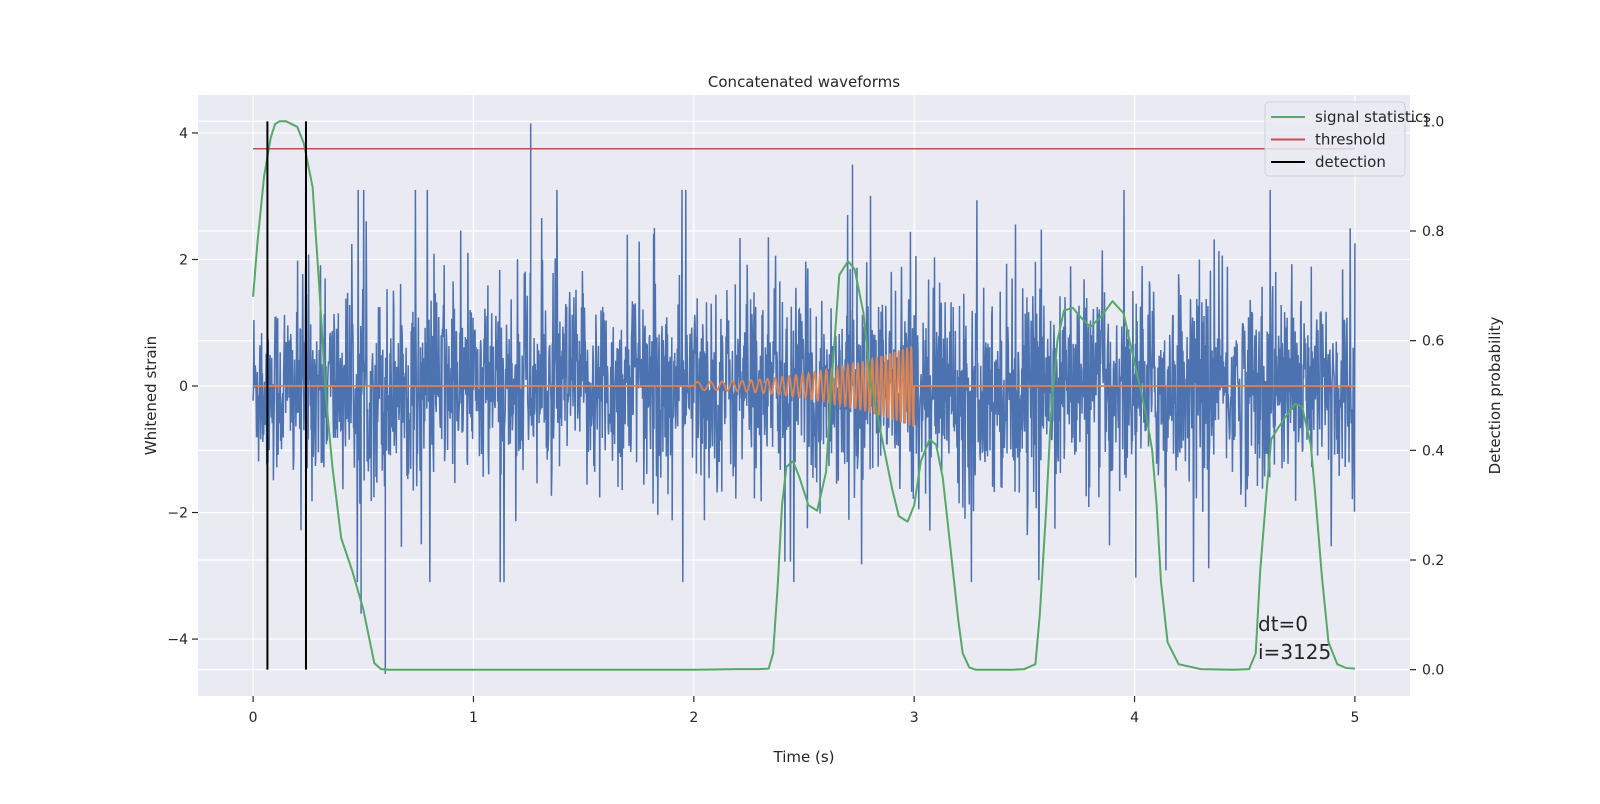 This screenshot has width=1600, height=804. What do you see at coordinates (473, 718) in the screenshot?
I see `x-tick-label: 1` at bounding box center [473, 718].